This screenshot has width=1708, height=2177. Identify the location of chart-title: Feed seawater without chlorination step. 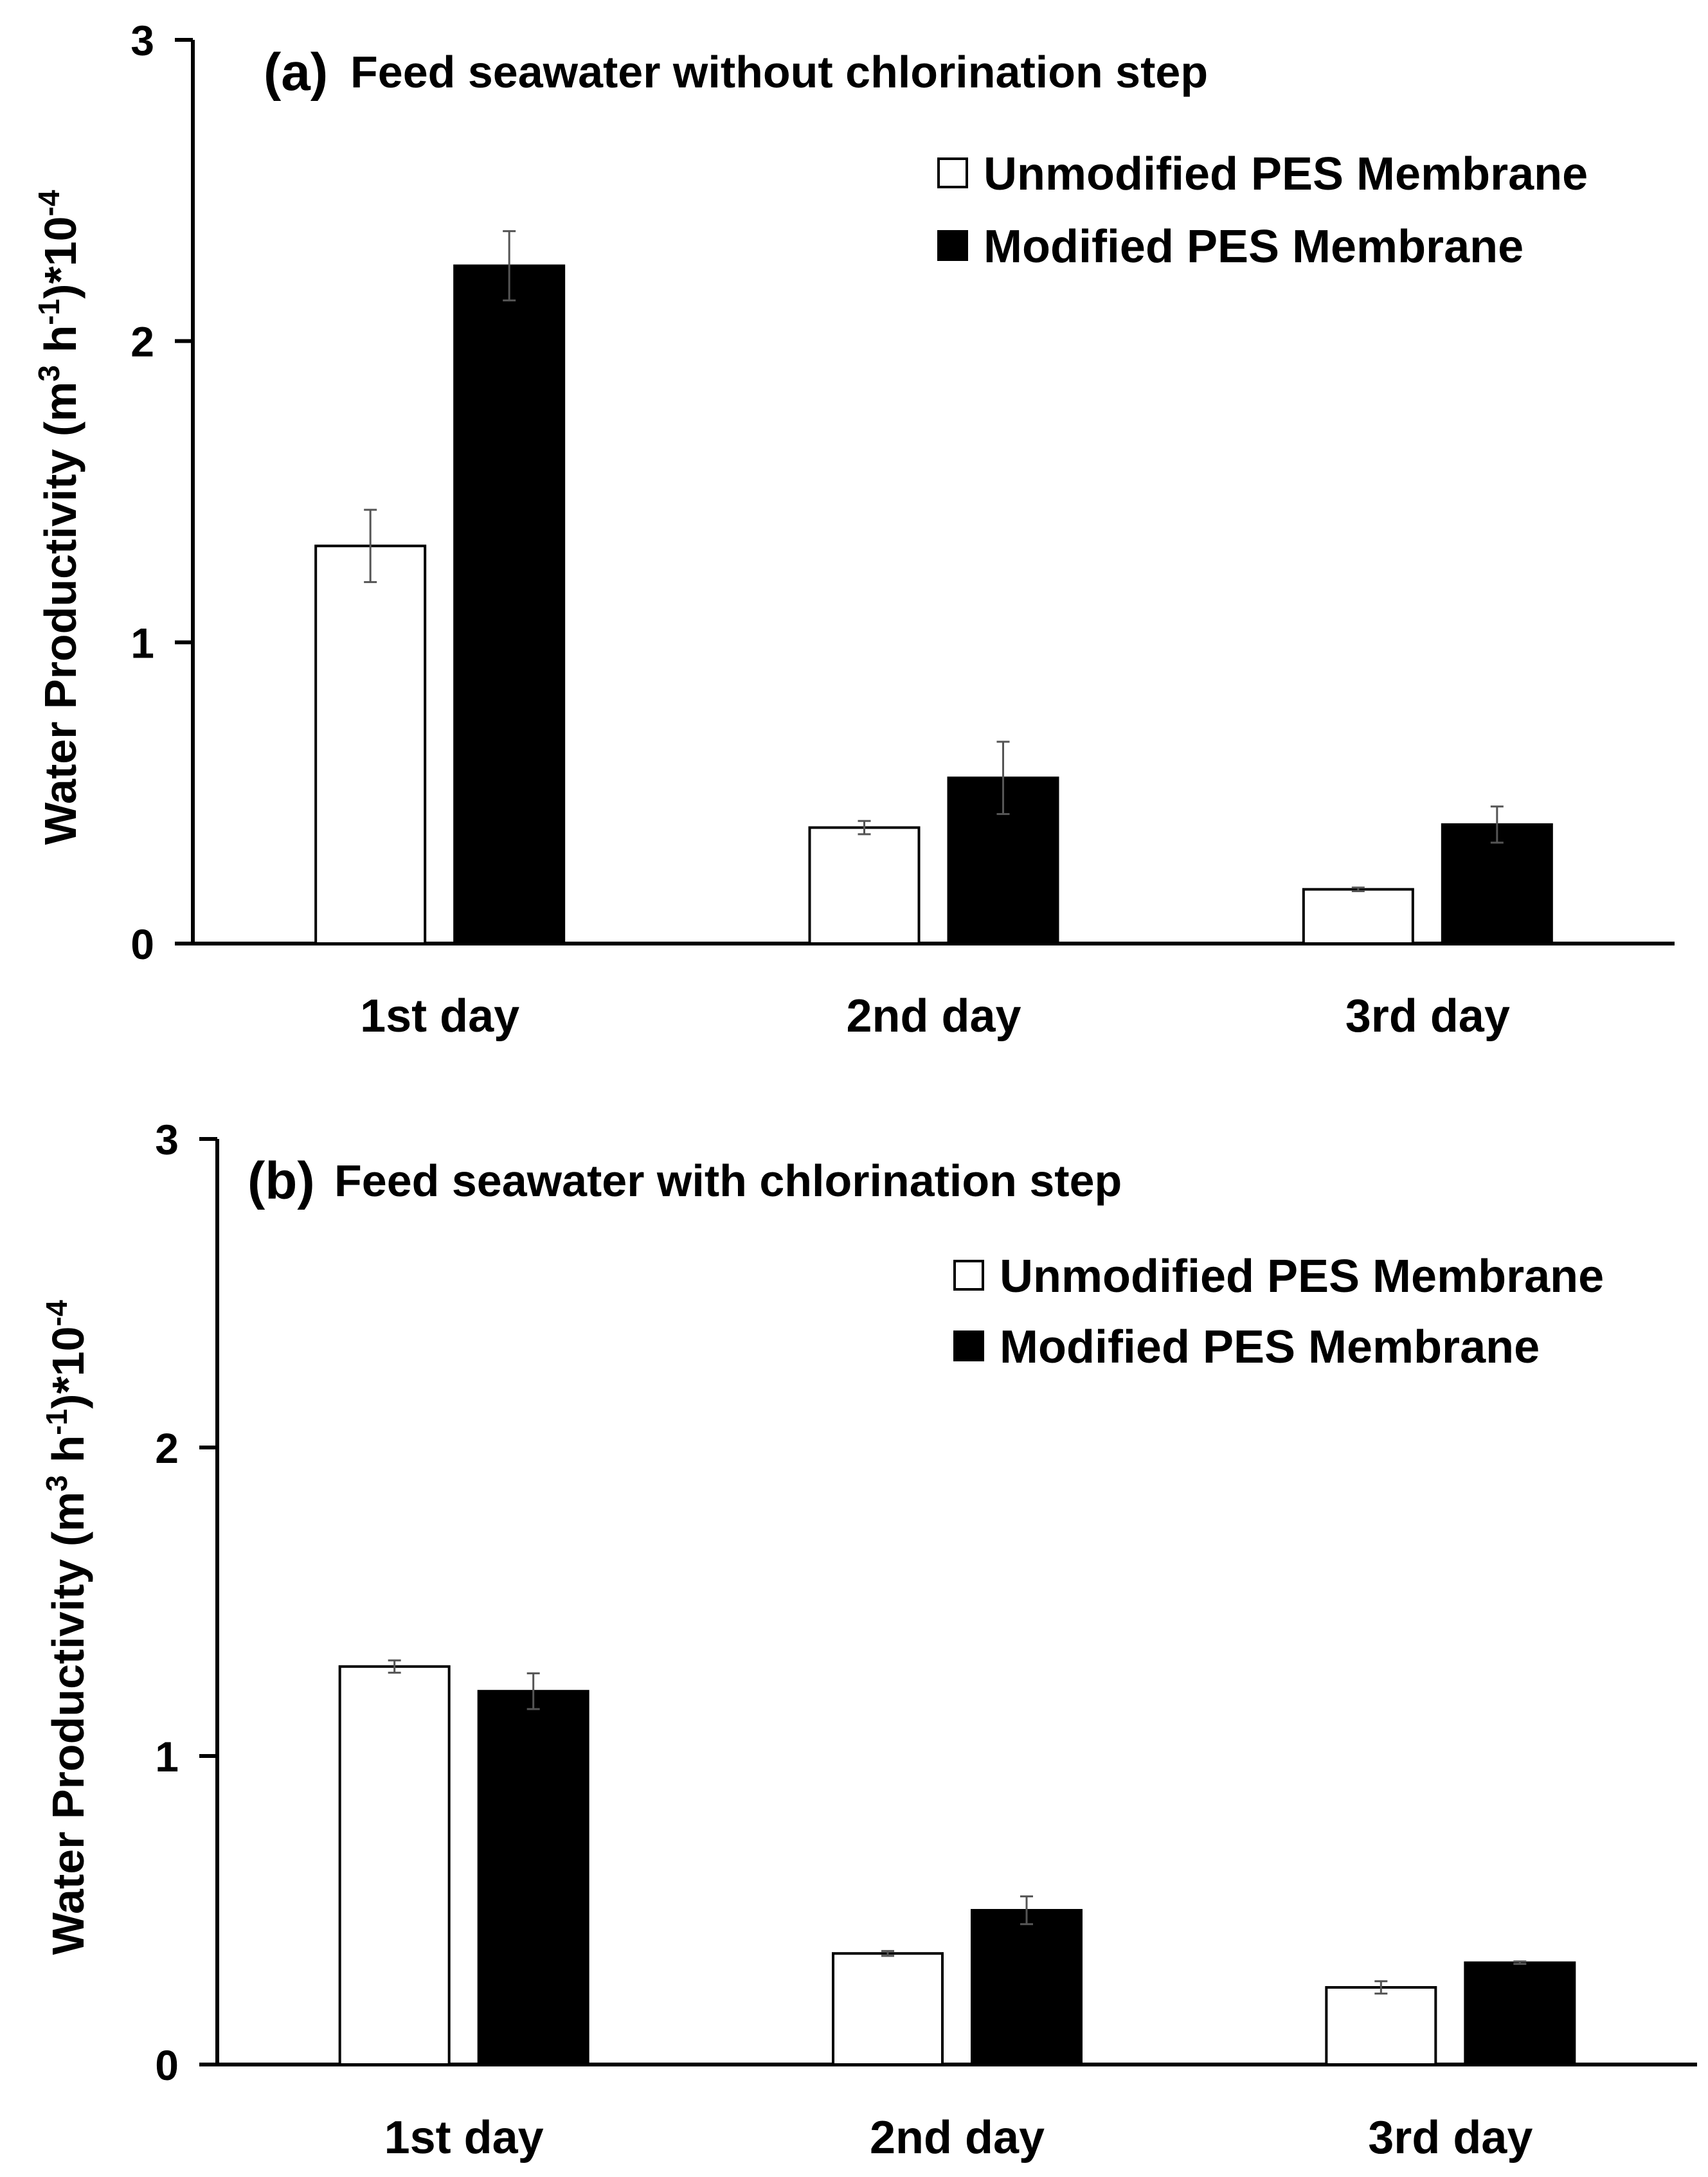
(779, 72).